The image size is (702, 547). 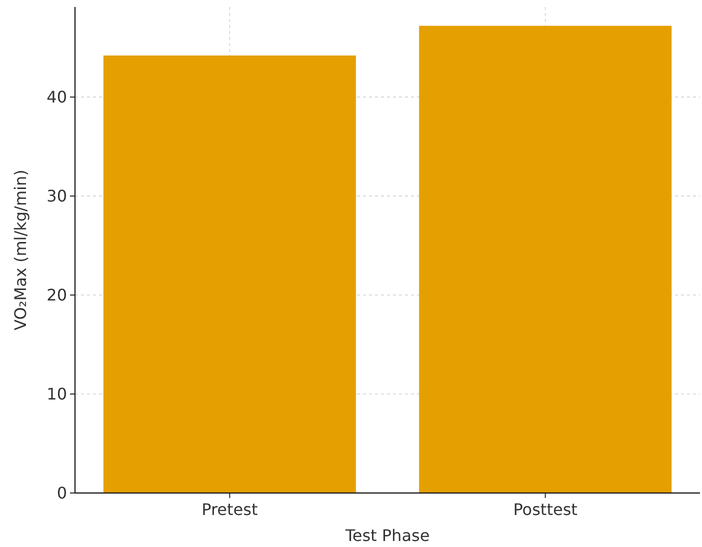 What do you see at coordinates (56, 394) in the screenshot?
I see `y-tick-label: 10` at bounding box center [56, 394].